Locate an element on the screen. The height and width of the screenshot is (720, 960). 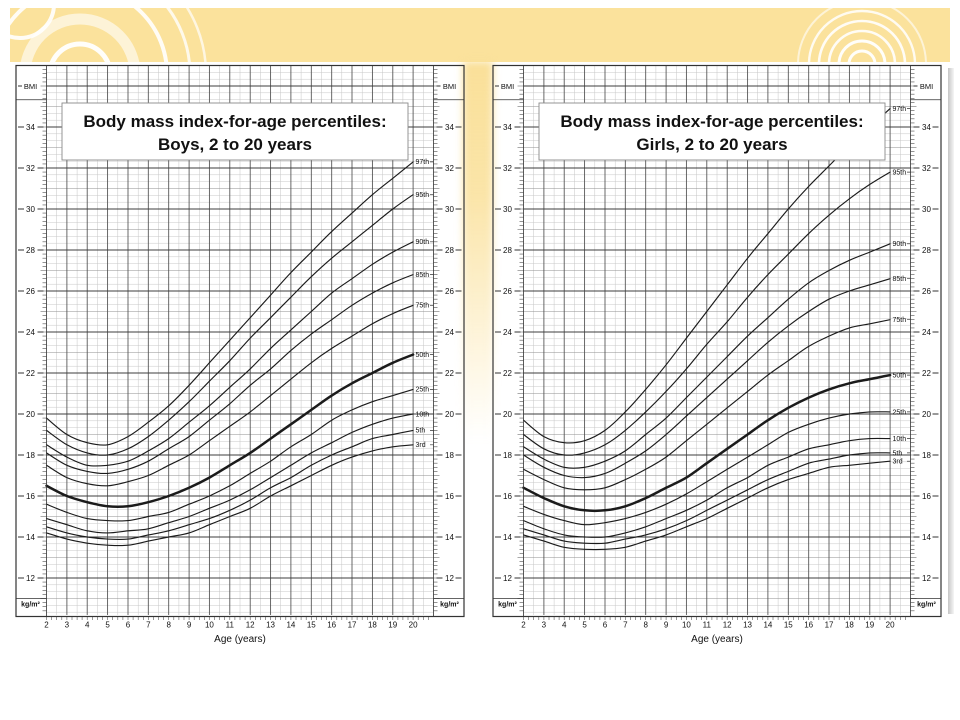
decorative-yellow-band is located at coordinates (480, 35).